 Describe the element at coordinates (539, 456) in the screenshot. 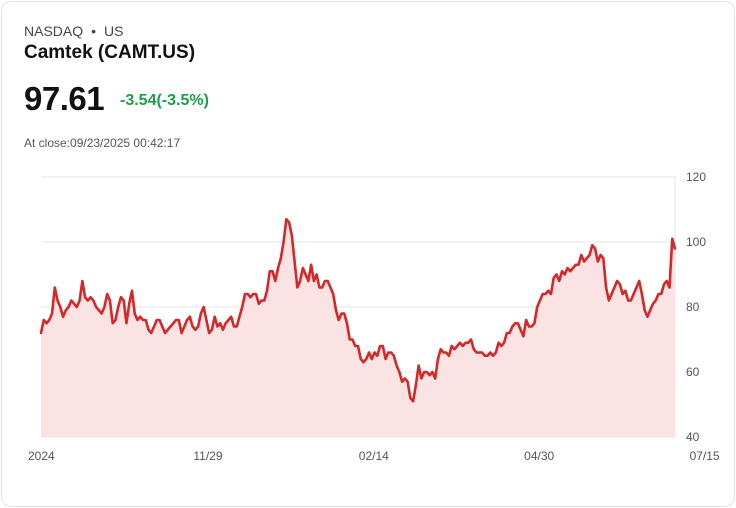

I see `x-tick-04-30: 04/30` at that location.